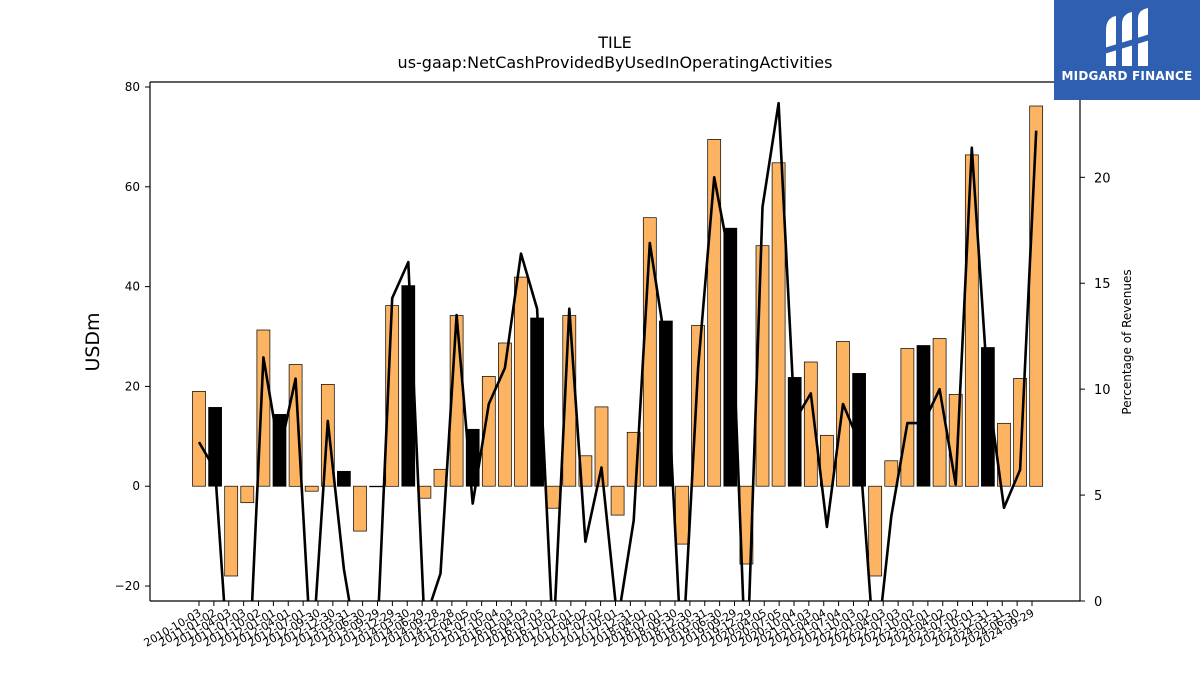  Describe the element at coordinates (1102, 178) in the screenshot. I see `y2-tick-label: 20` at that location.